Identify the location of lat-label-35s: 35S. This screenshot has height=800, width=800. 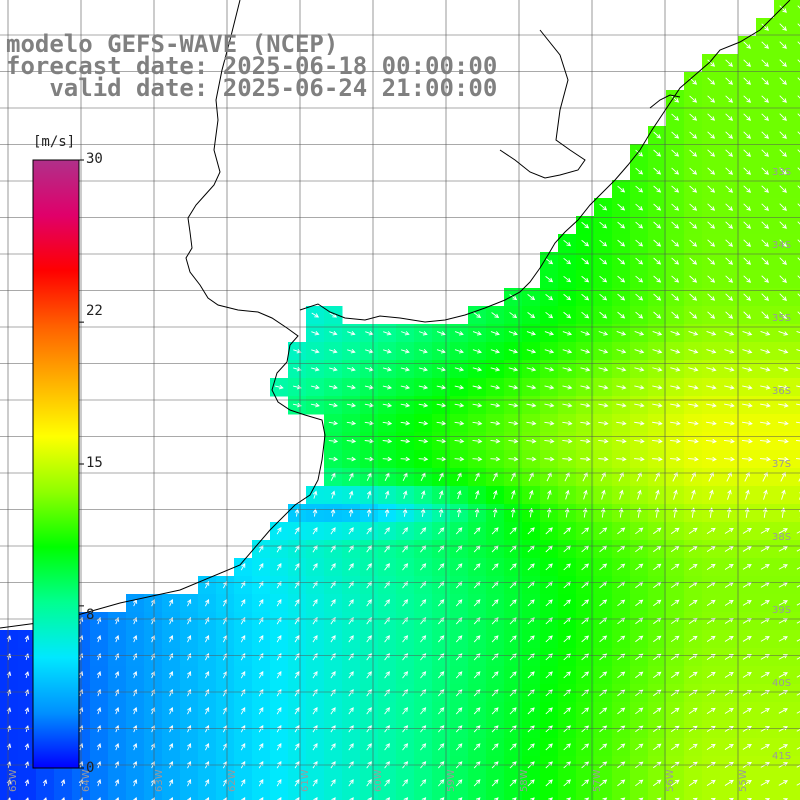
(782, 318).